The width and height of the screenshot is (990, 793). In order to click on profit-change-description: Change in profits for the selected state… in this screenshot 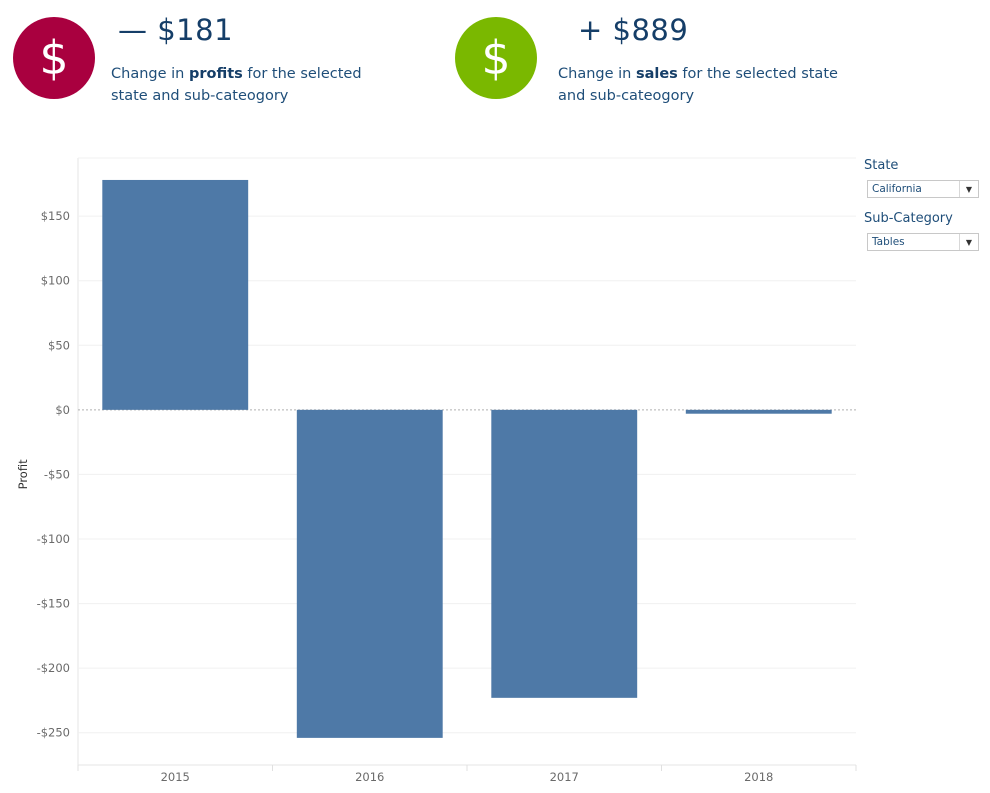, I will do `click(236, 85)`.